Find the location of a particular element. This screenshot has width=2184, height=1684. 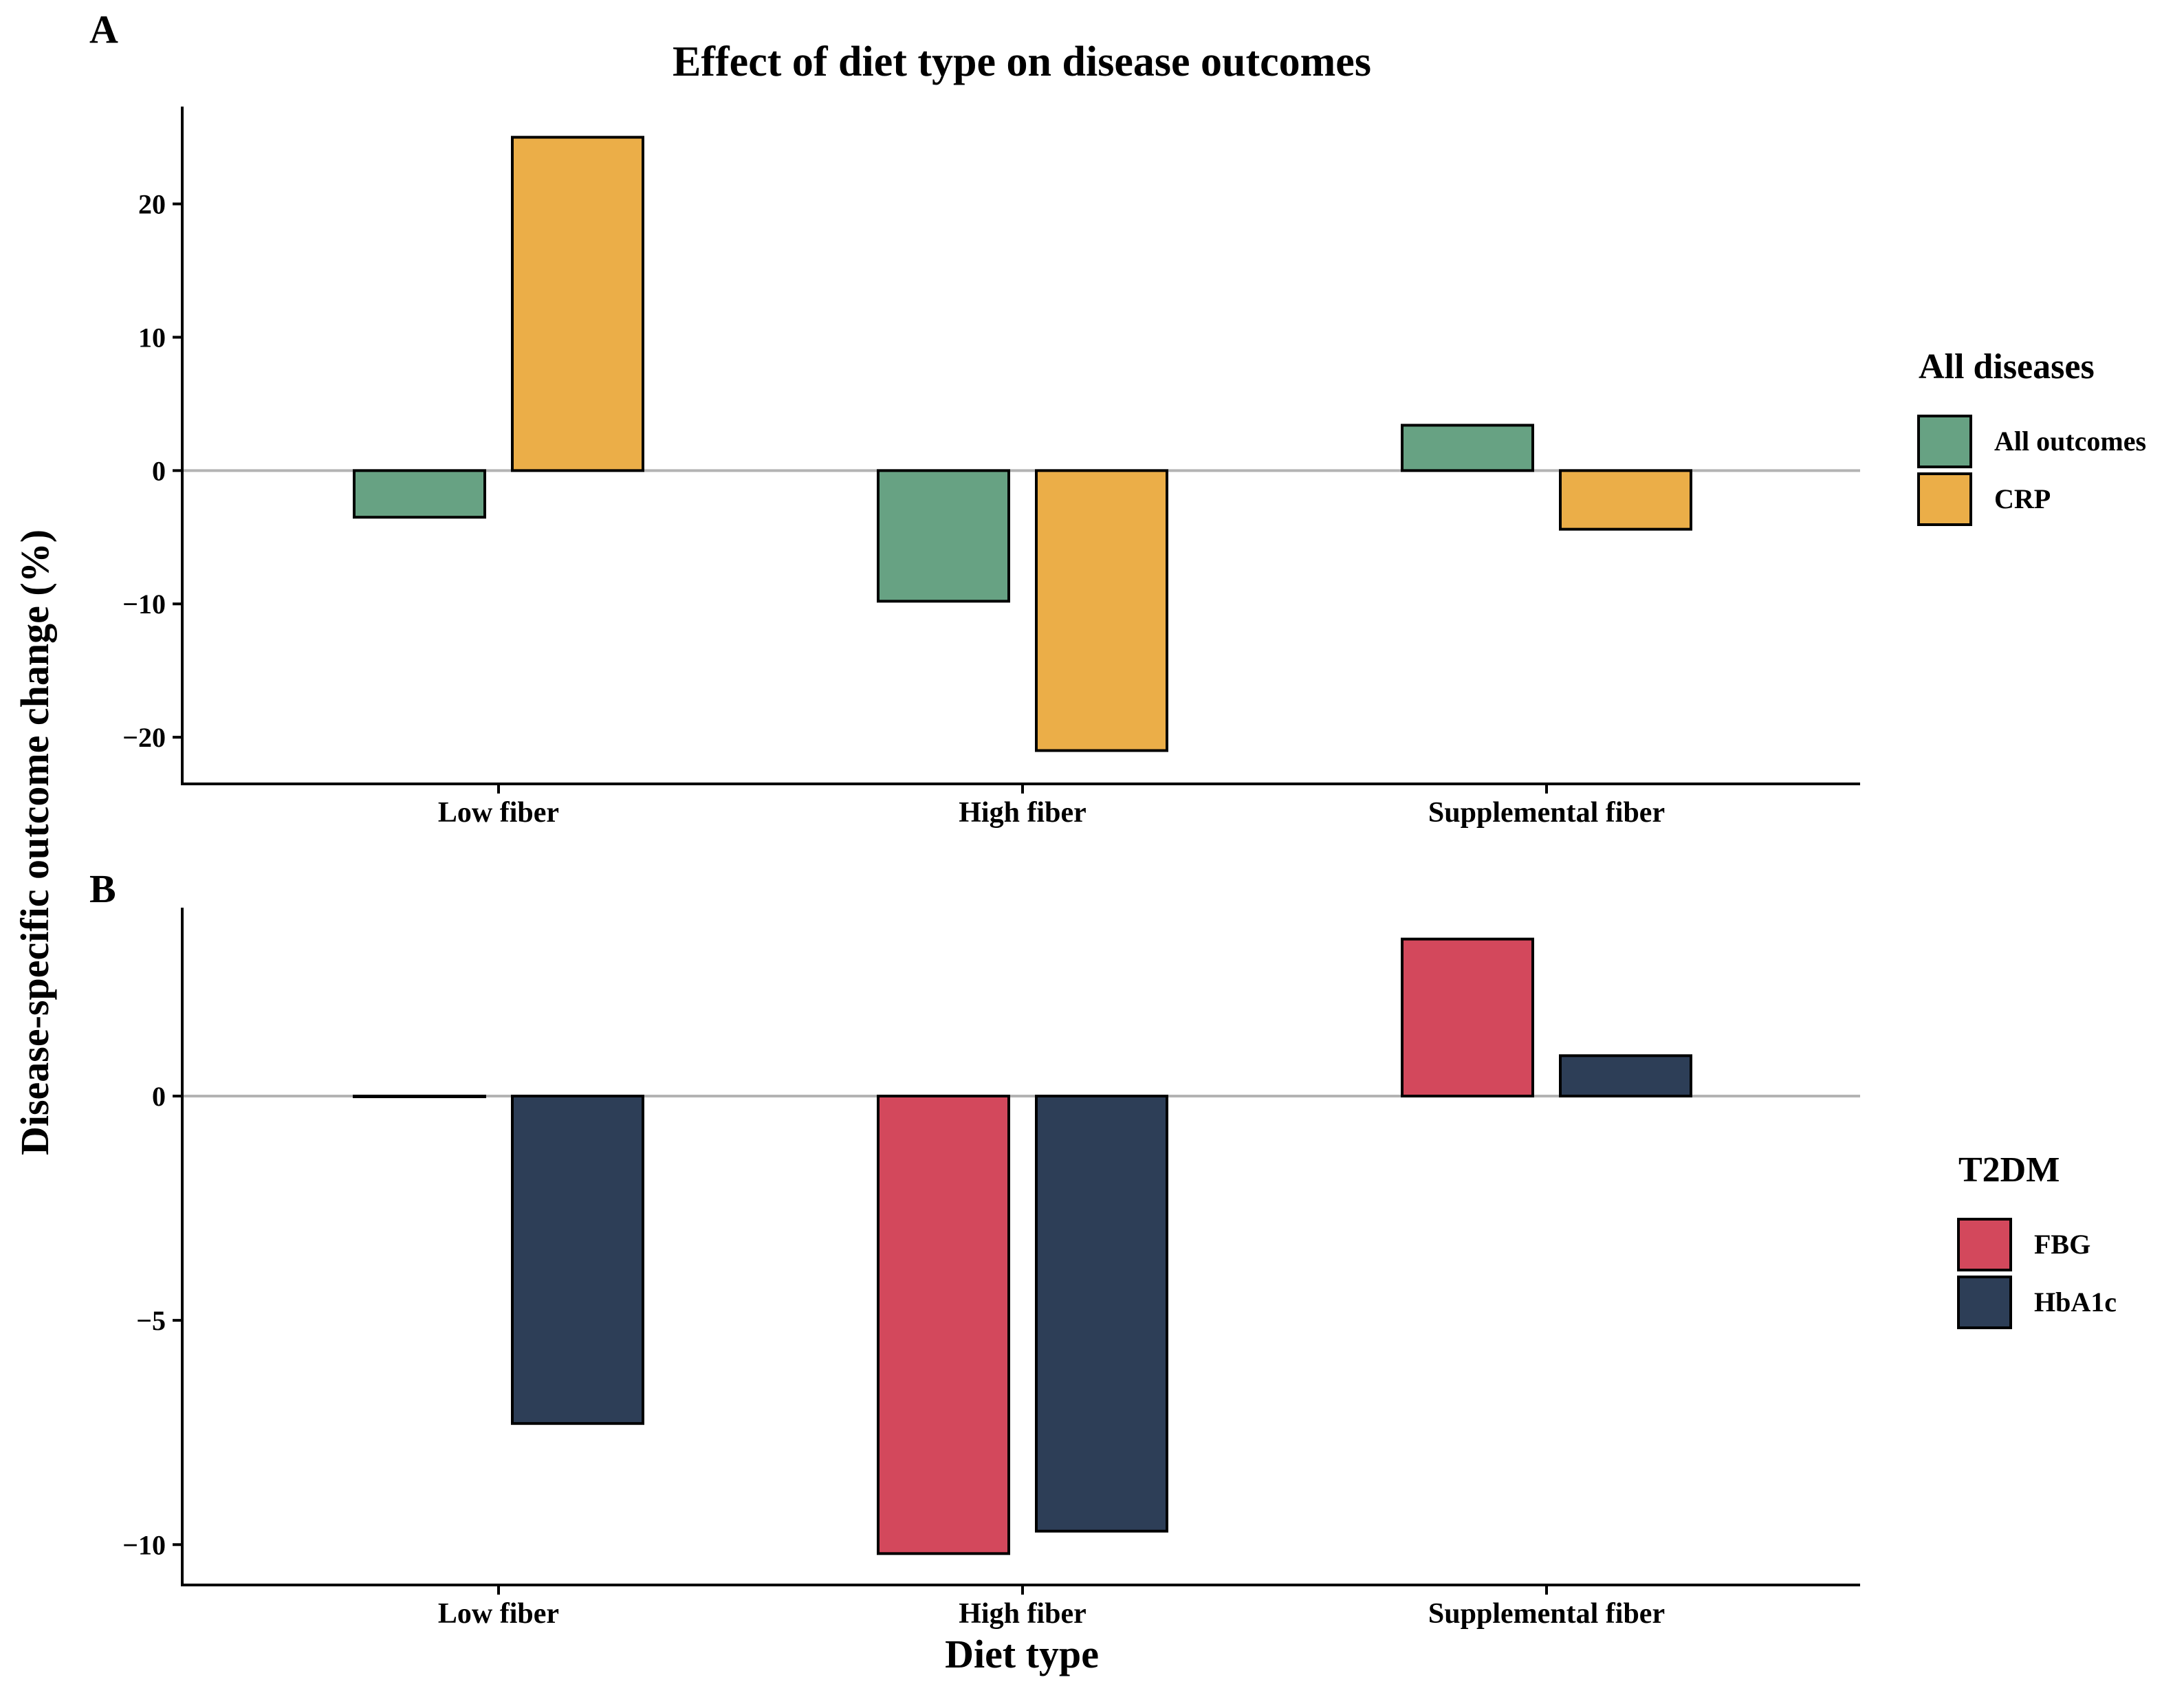

legend-label: CRP is located at coordinates (2022, 498).